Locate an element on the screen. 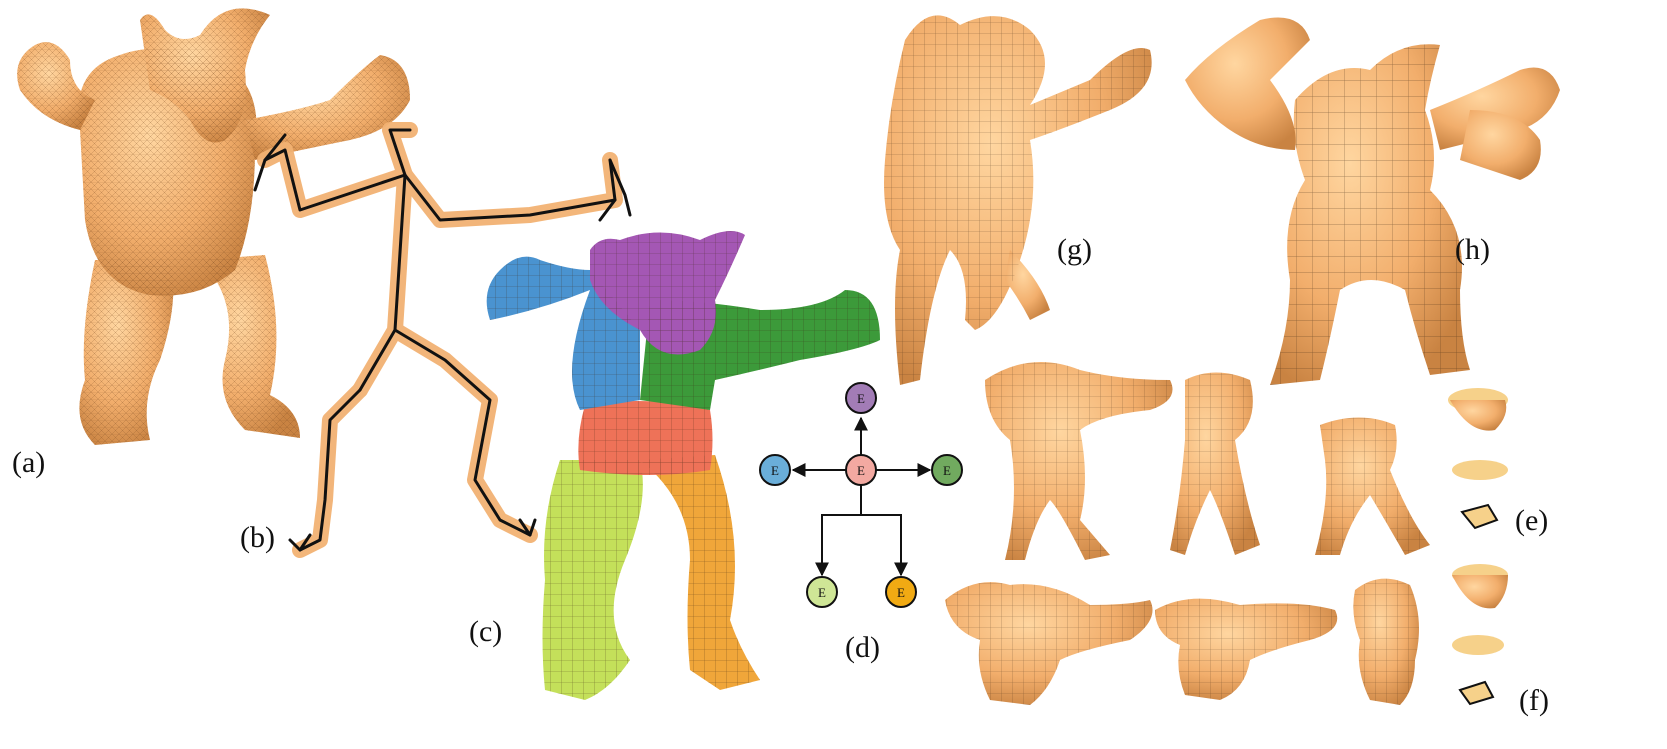 The image size is (1667, 749). panel-label-h: (h) is located at coordinates (1472, 249).